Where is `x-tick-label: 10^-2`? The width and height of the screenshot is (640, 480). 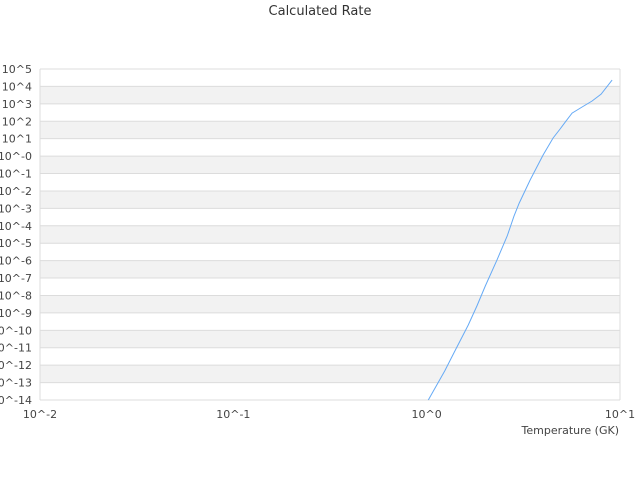 x-tick-label: 10^-2 is located at coordinates (40, 414).